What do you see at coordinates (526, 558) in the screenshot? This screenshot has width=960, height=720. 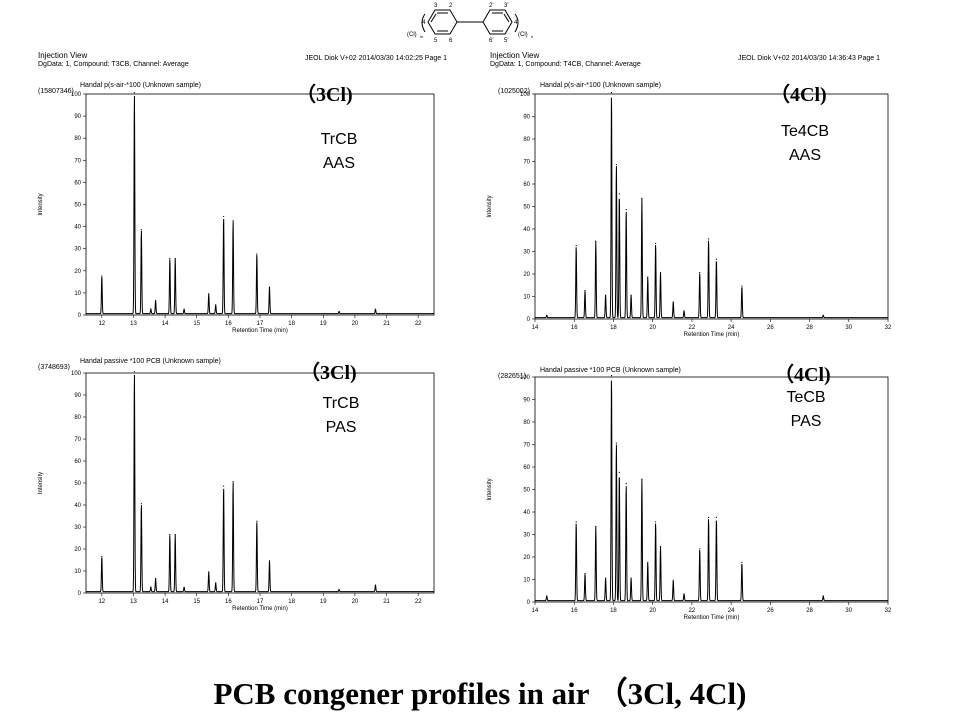 I see `y-tick-label: 20` at bounding box center [526, 558].